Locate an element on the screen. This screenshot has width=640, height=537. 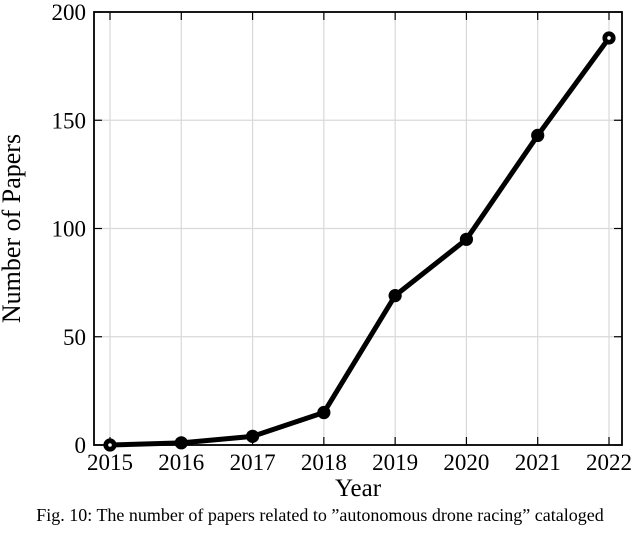
x-tick-label: 2022 is located at coordinates (609, 462).